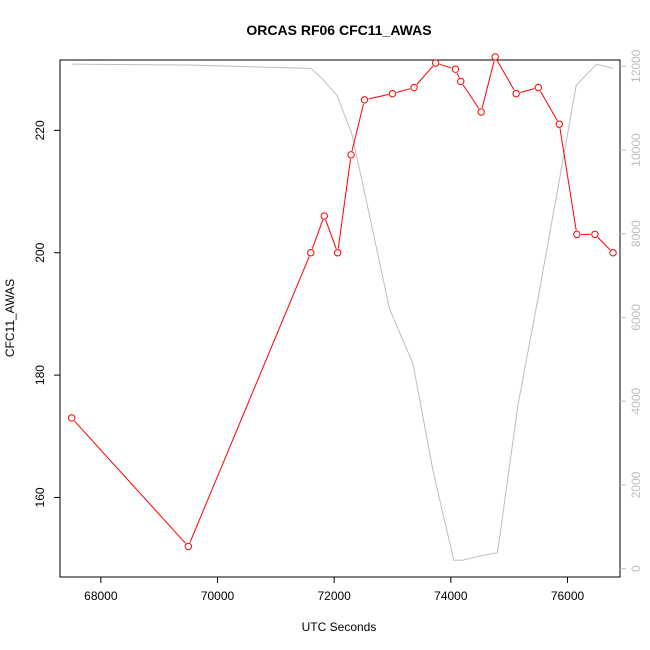 Image resolution: width=650 pixels, height=650 pixels. I want to click on x-axis: 68000 70000 72000 74000 76000, so click(334, 590).